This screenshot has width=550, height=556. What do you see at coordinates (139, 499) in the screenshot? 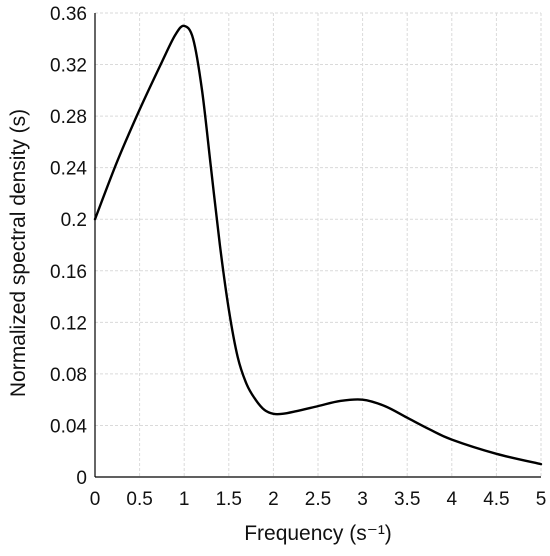
I see `x-tick-label: 0.5` at bounding box center [139, 499].